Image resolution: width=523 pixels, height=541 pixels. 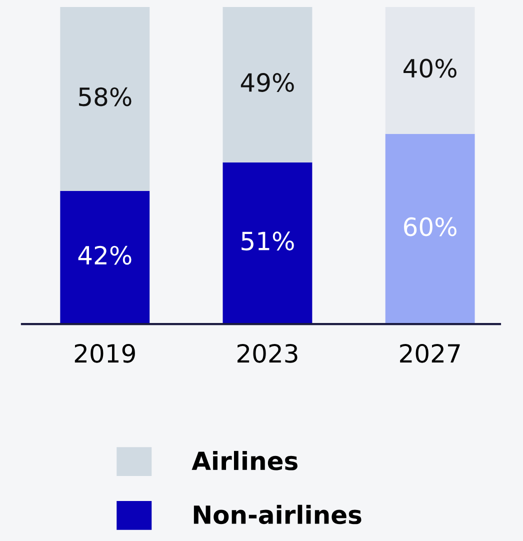 I want to click on legend-label: Airlines, so click(x=245, y=460).